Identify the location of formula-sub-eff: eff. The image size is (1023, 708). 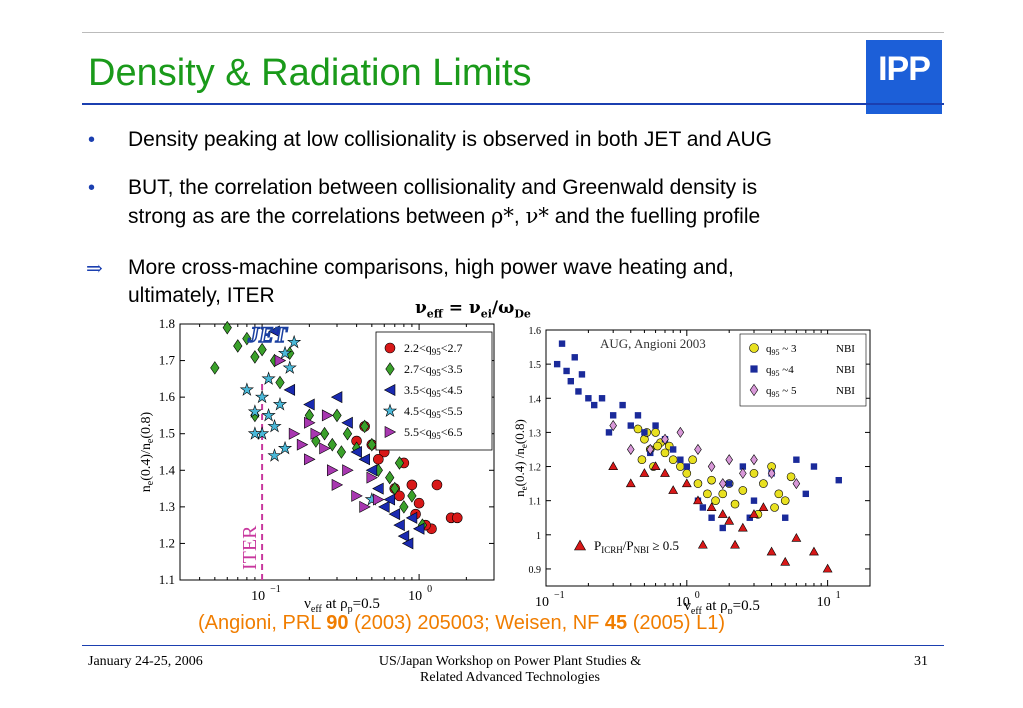
(434, 314).